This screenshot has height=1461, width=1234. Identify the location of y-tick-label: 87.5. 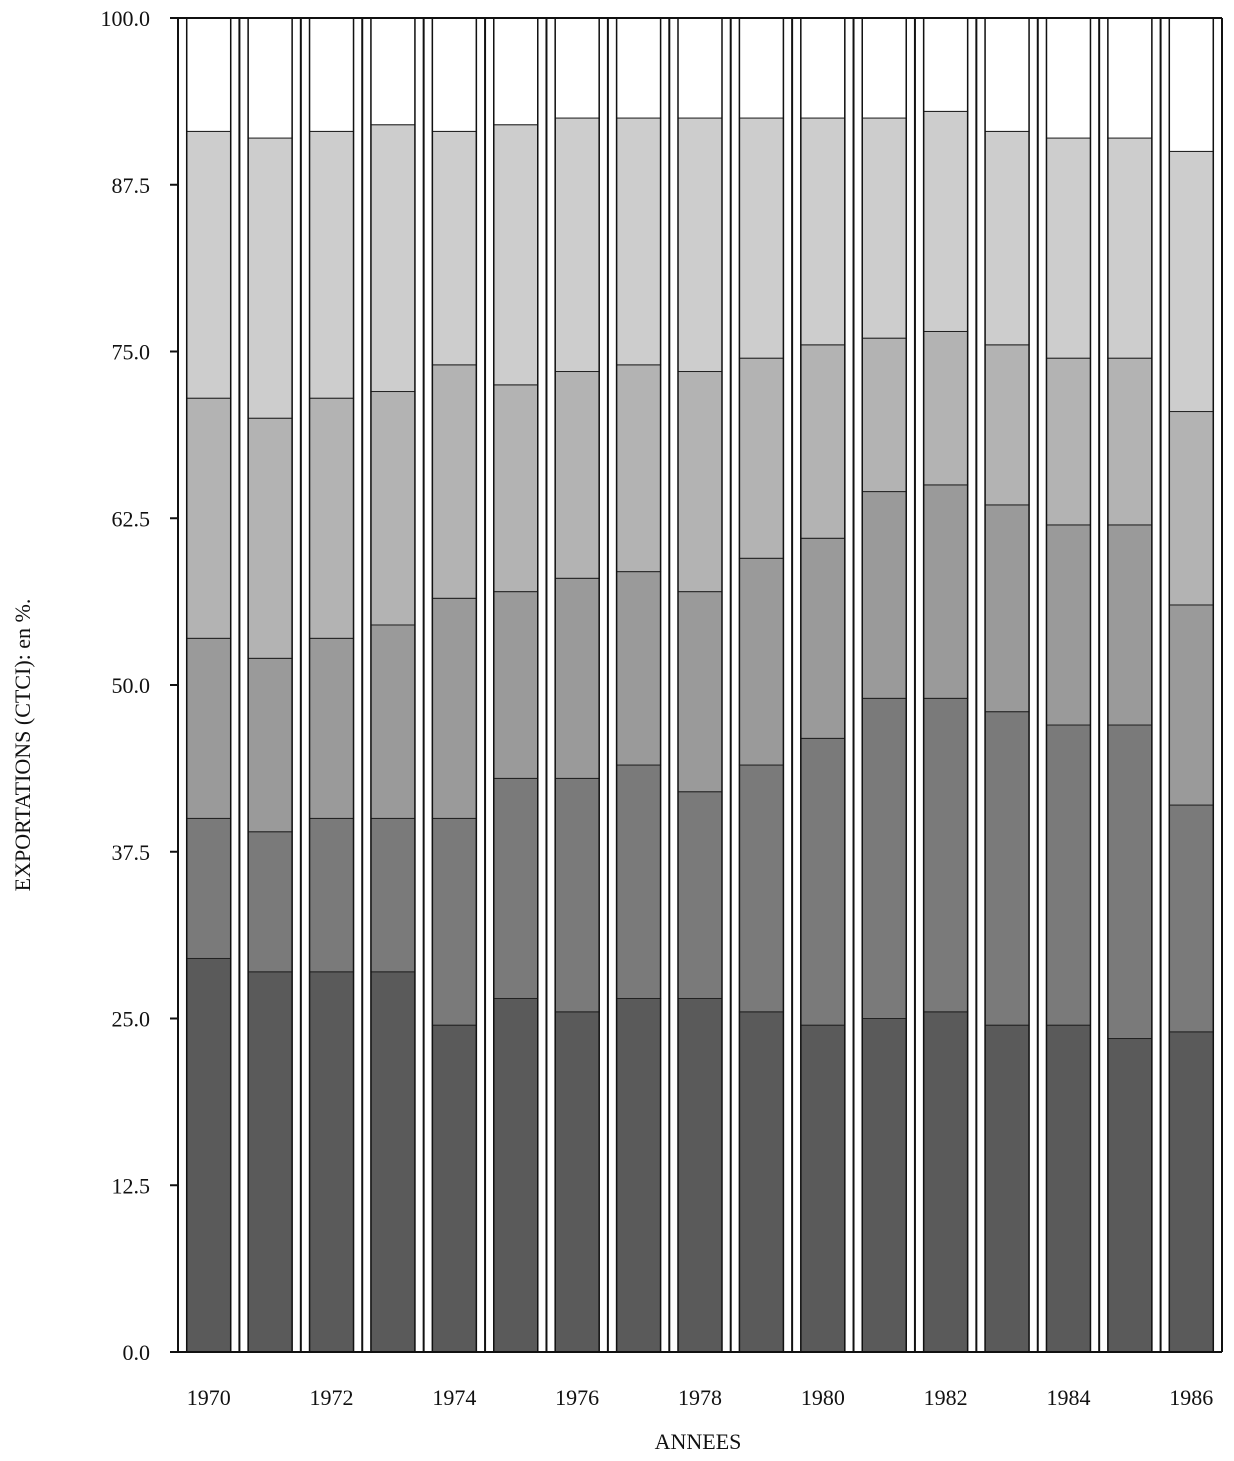
(131, 185).